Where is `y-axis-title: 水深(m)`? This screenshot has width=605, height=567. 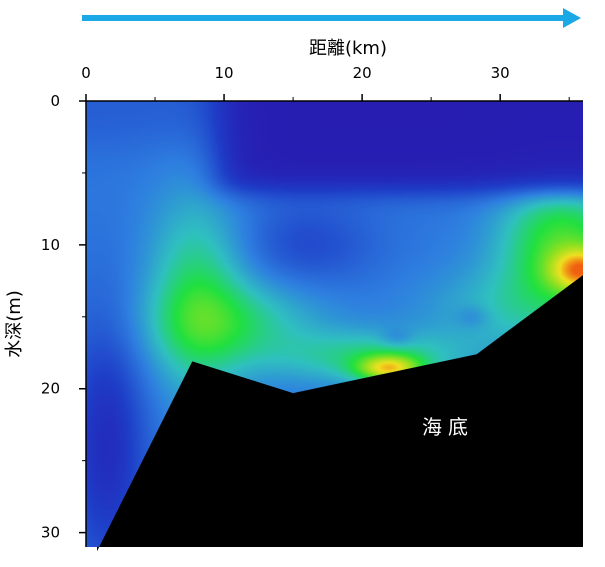
y-axis-title: 水深(m) is located at coordinates (14, 324).